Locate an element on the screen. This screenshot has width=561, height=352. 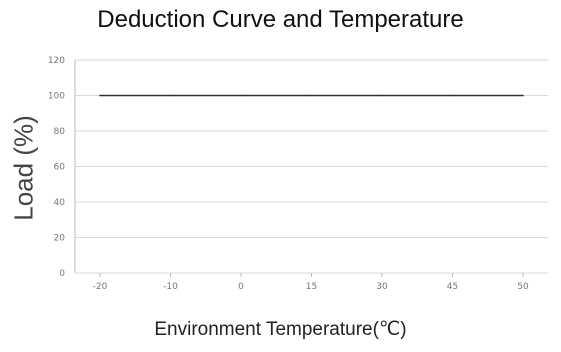
x-tick-label: -20 is located at coordinates (100, 287).